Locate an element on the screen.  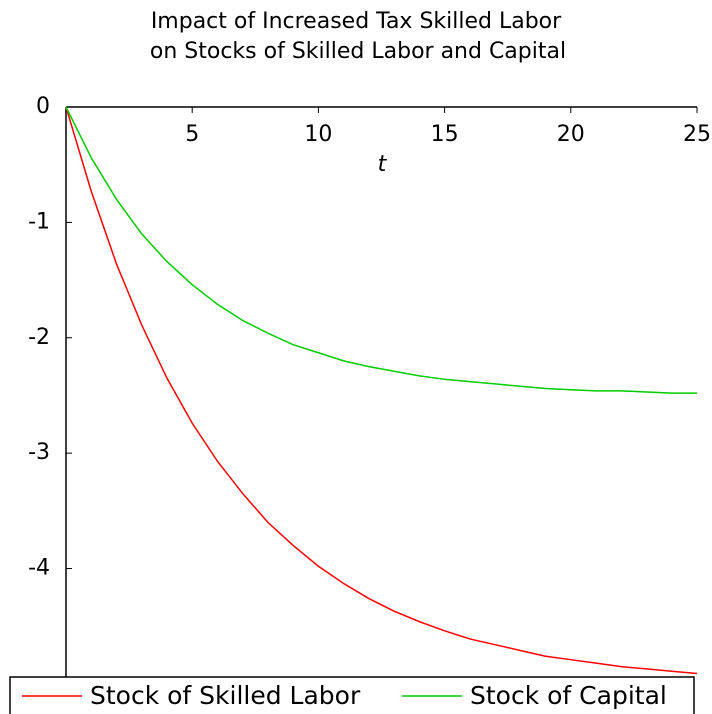
y-tick-label: -3 is located at coordinates (39, 452).